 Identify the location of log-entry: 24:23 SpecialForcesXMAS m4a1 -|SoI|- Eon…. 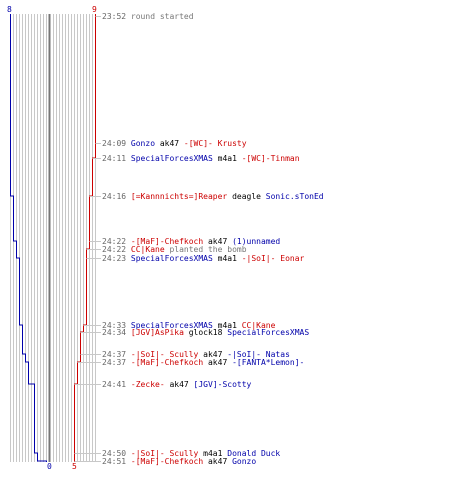
(203, 258).